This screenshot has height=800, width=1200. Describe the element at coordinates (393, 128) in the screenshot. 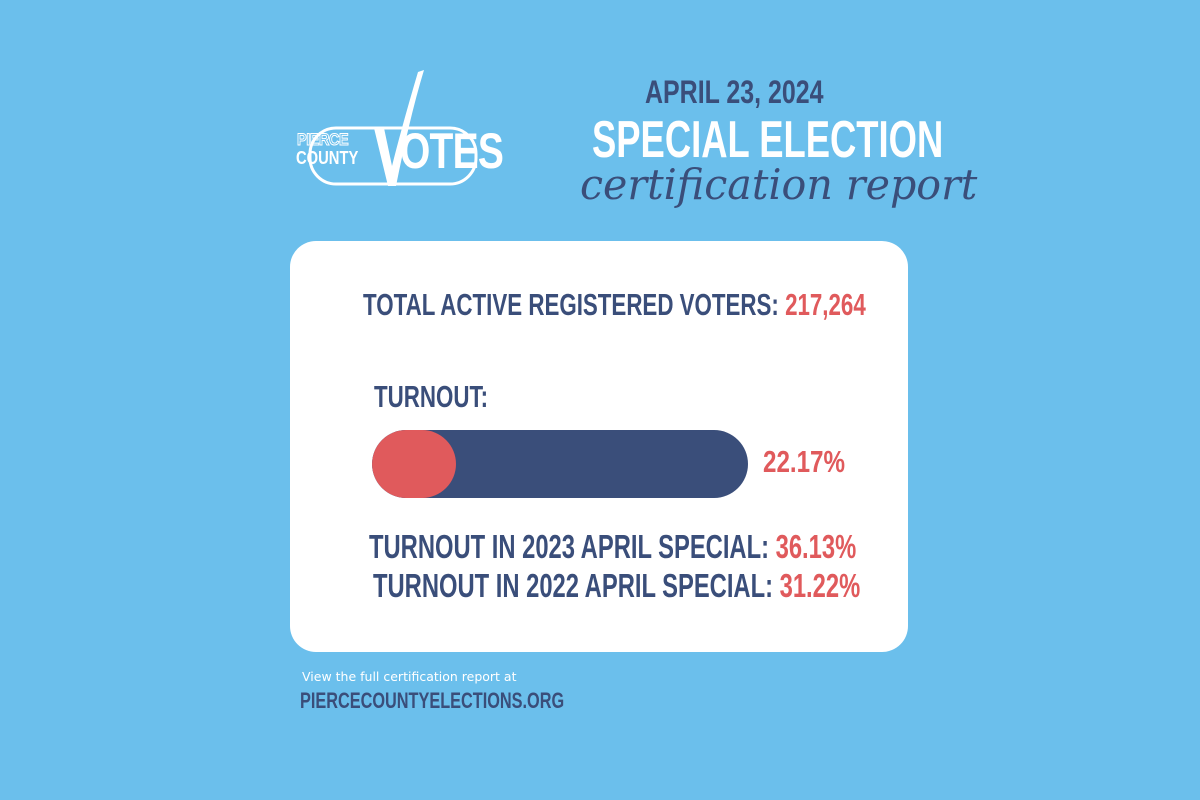

I see `checkmark-ballot-icon` at that location.